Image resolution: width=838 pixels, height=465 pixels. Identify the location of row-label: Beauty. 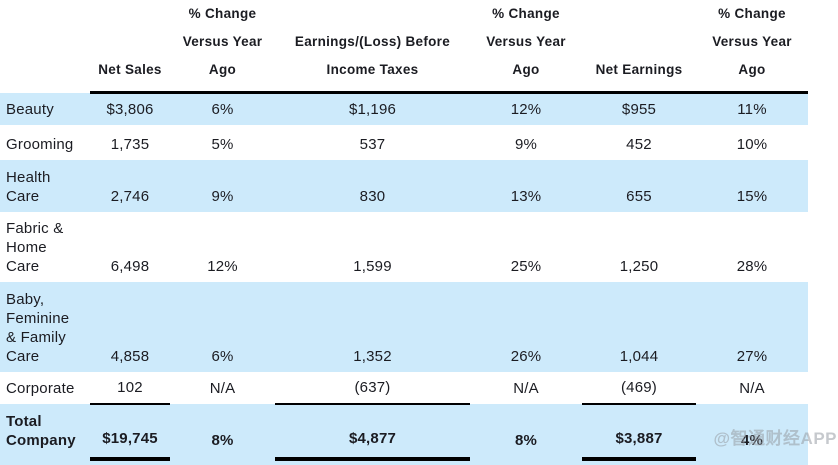
(45, 108).